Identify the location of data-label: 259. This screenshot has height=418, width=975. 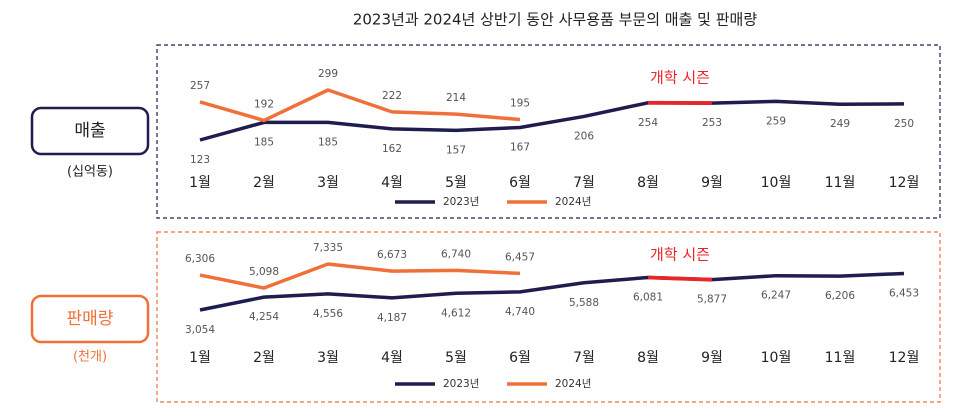
(776, 121).